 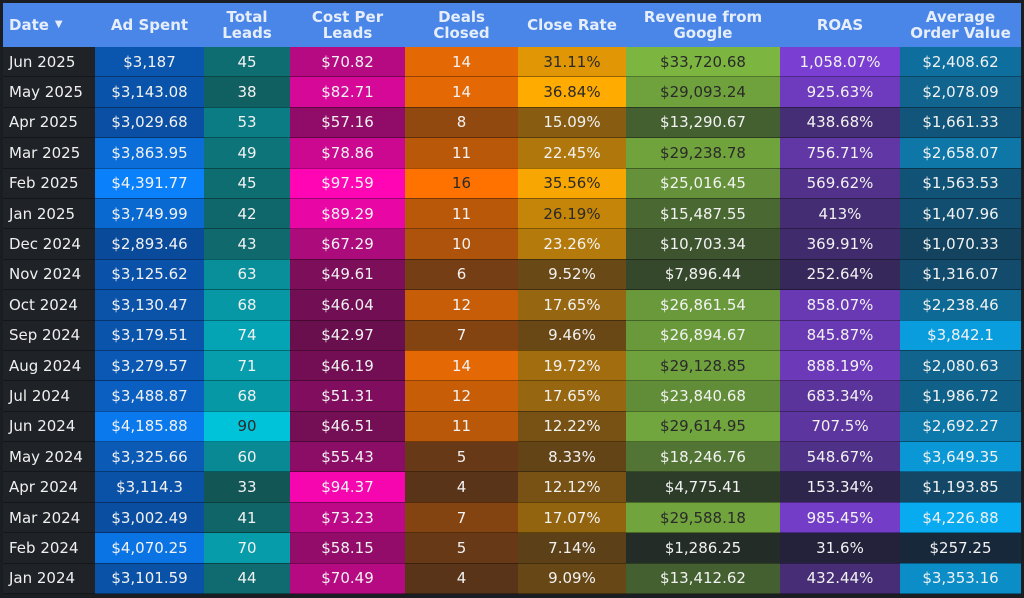 What do you see at coordinates (347, 335) in the screenshot?
I see `heatmap-cell: $42.97` at bounding box center [347, 335].